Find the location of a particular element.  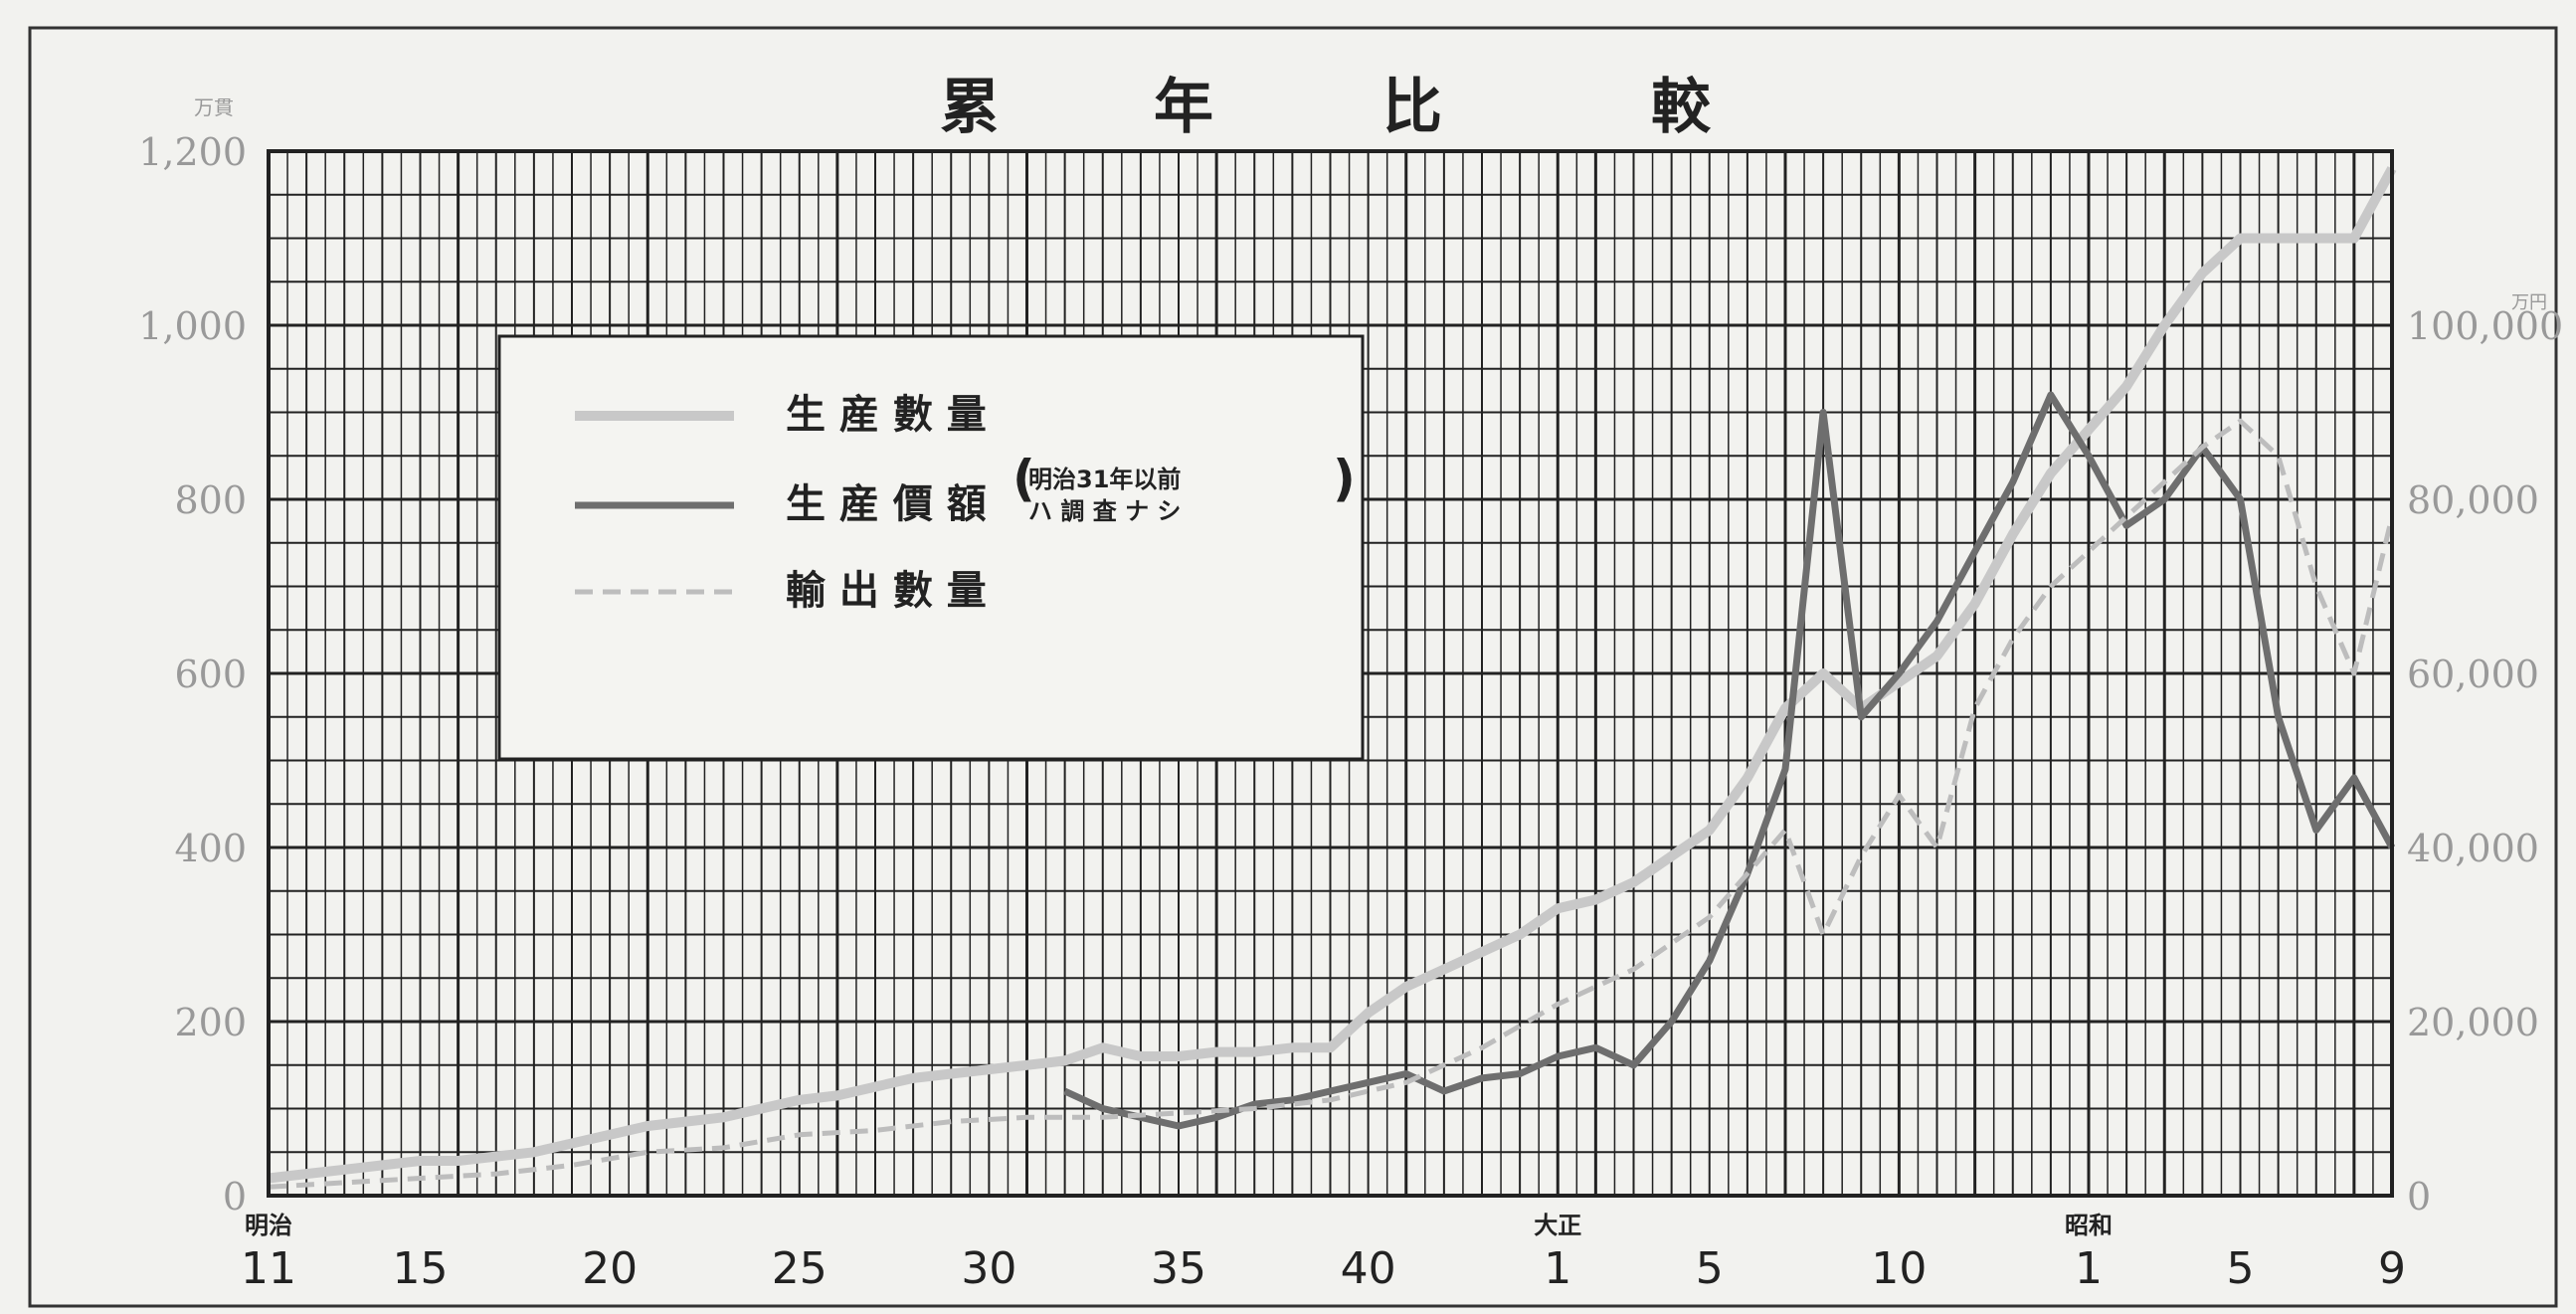

x-tick-label: 25 is located at coordinates (800, 1268).